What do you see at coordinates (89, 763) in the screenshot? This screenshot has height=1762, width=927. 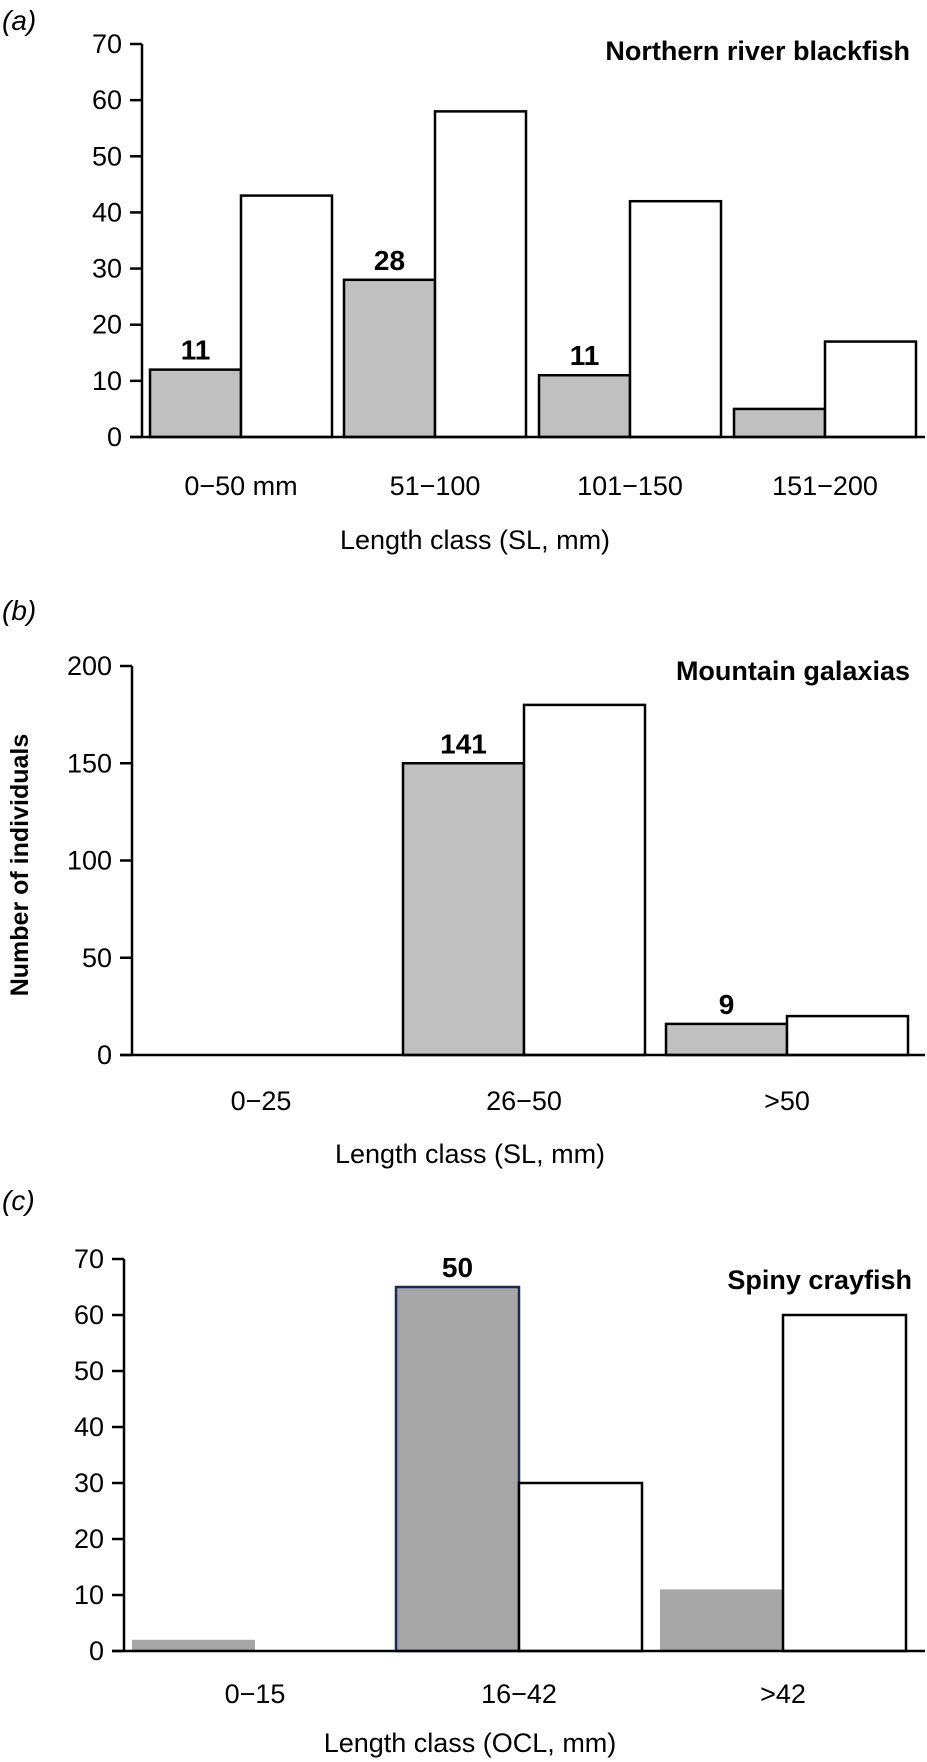 I see `panel-b-ytick-label-3: 150` at bounding box center [89, 763].